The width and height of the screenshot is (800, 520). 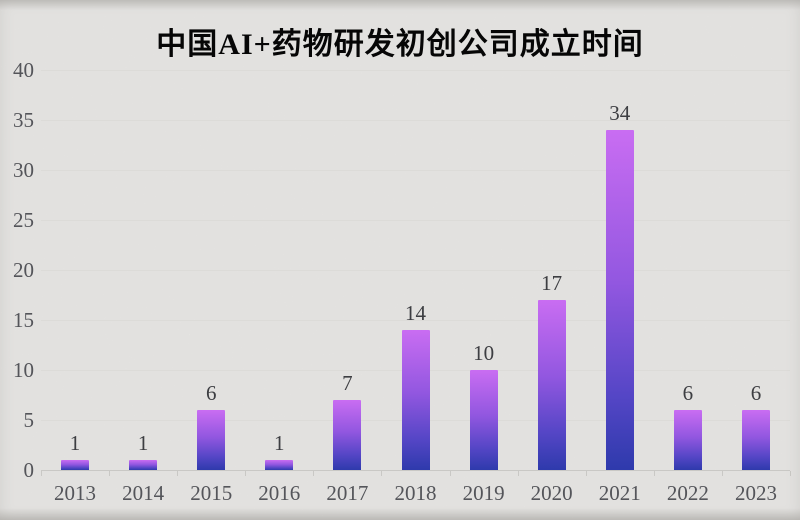 I want to click on y-axis-label-30: 30, so click(x=23, y=170).